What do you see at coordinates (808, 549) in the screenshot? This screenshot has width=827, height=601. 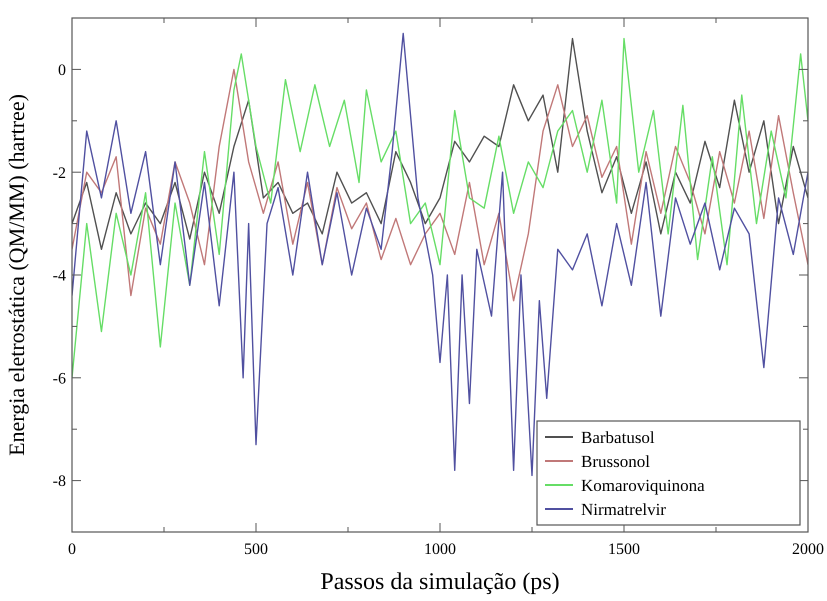 I see `x-tick-label: 2000` at bounding box center [808, 549].